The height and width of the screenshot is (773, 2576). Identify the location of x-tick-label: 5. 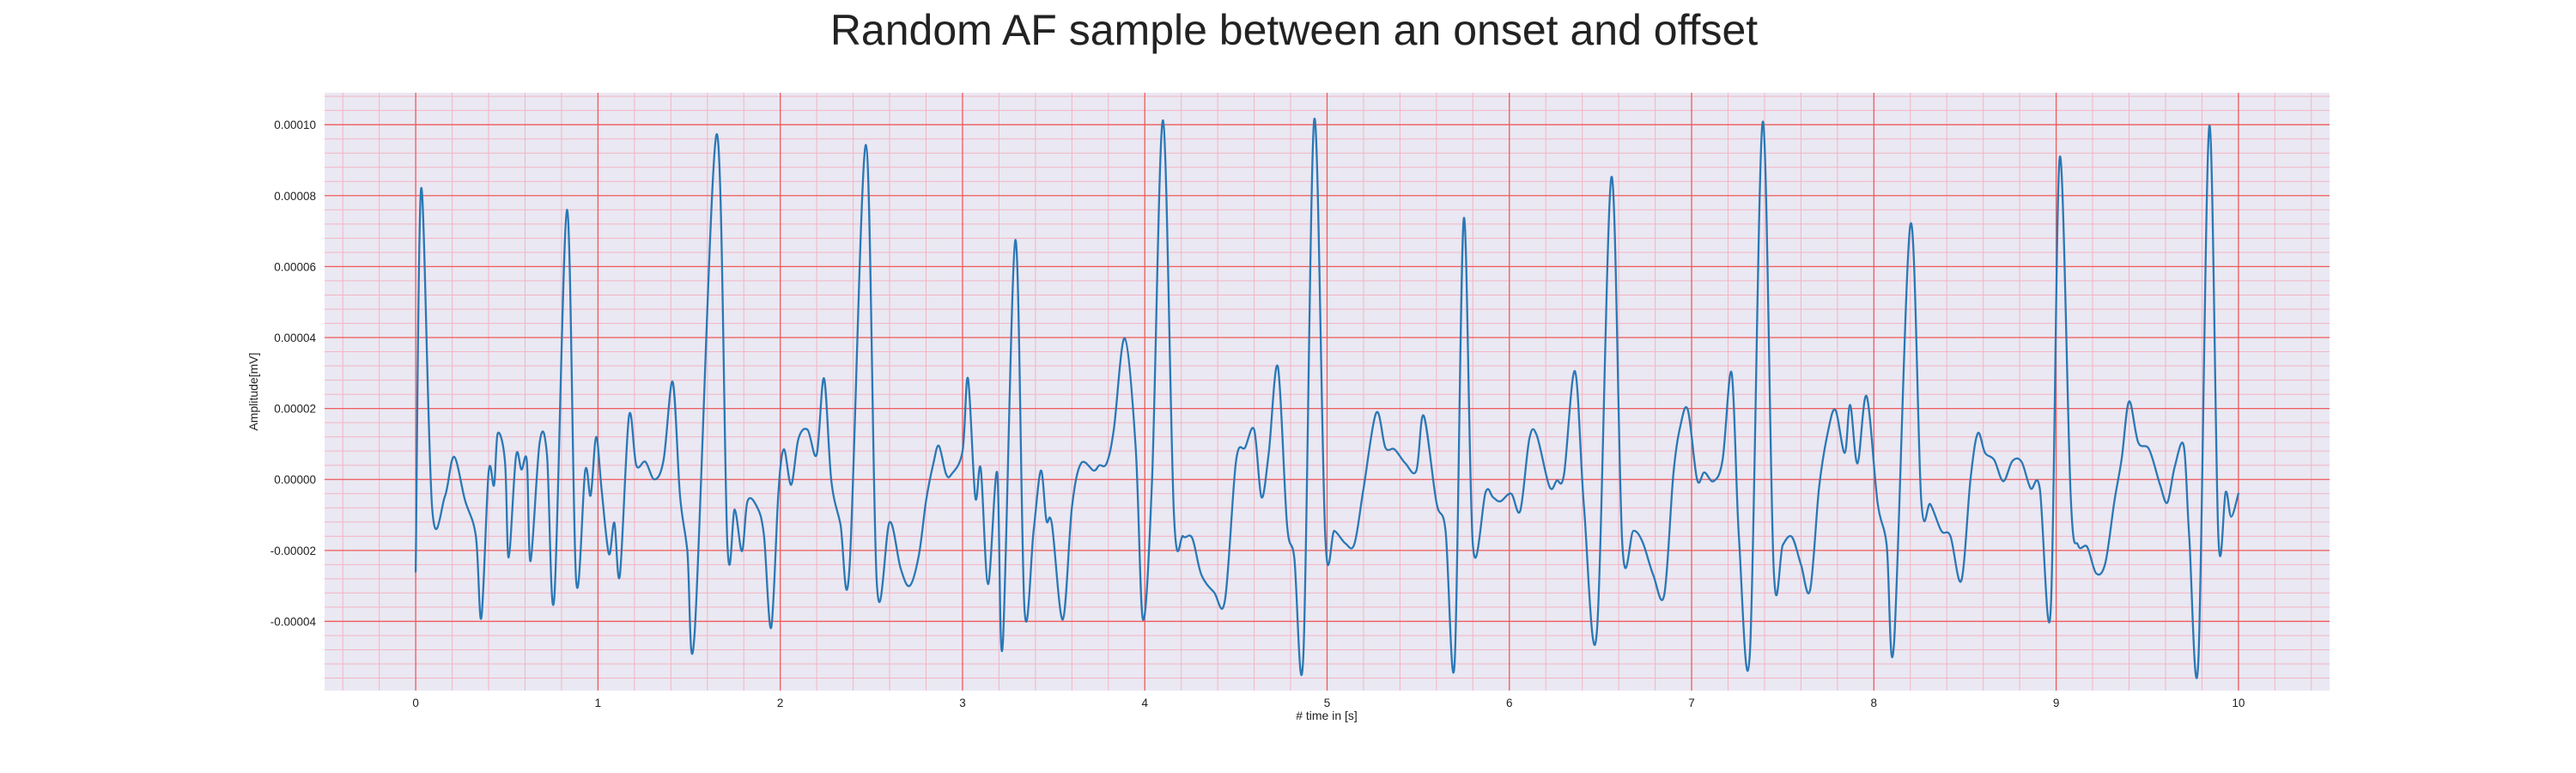
(1327, 703).